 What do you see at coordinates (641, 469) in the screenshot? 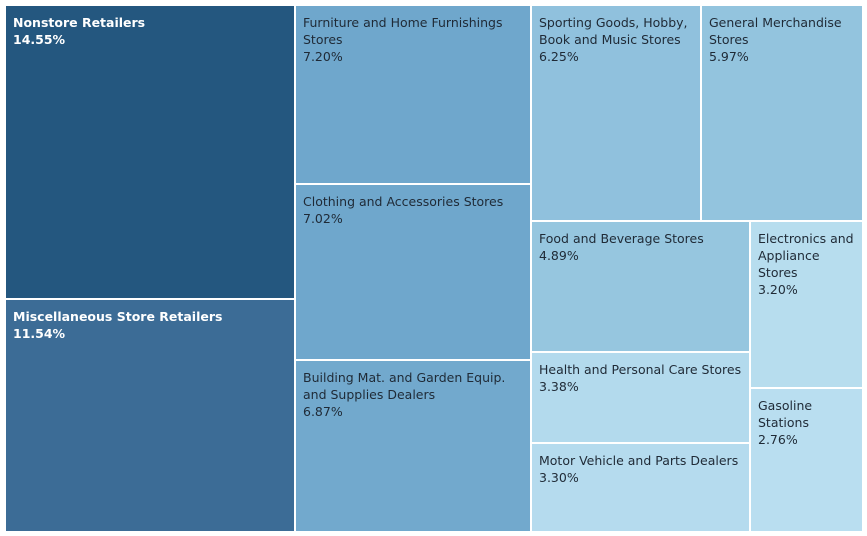
I see `tile-label: Motor Vehicle and Parts Dealers 3.30%` at bounding box center [641, 469].